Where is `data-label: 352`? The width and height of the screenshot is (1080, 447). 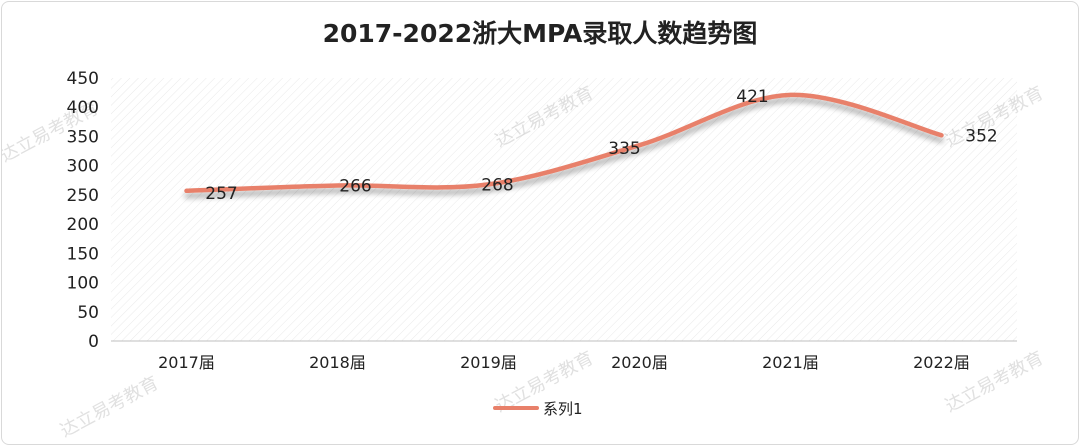
data-label: 352 is located at coordinates (981, 136).